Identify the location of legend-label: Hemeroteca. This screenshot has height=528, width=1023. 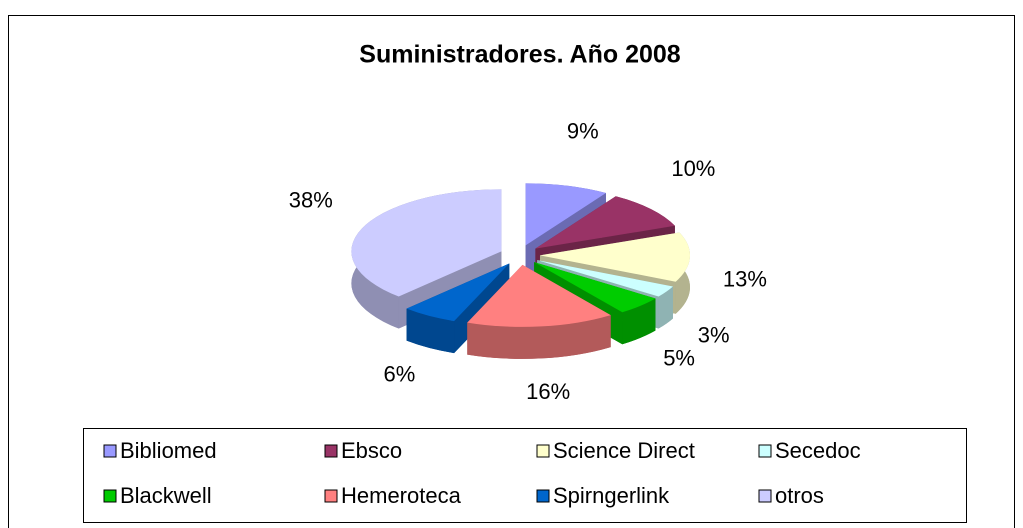
(401, 495).